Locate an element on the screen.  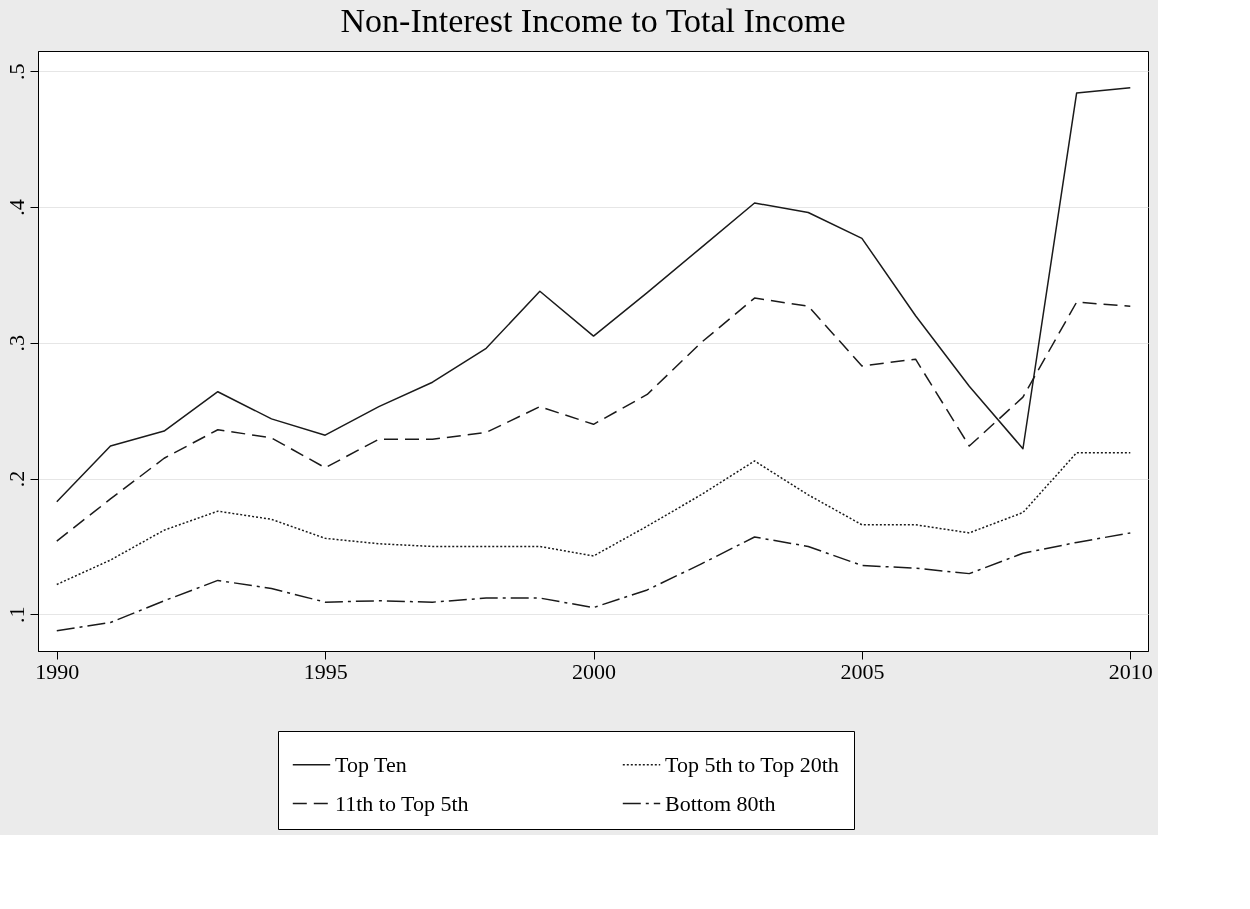
chart-title: Non-Interest Income to Total Income is located at coordinates (593, 20).